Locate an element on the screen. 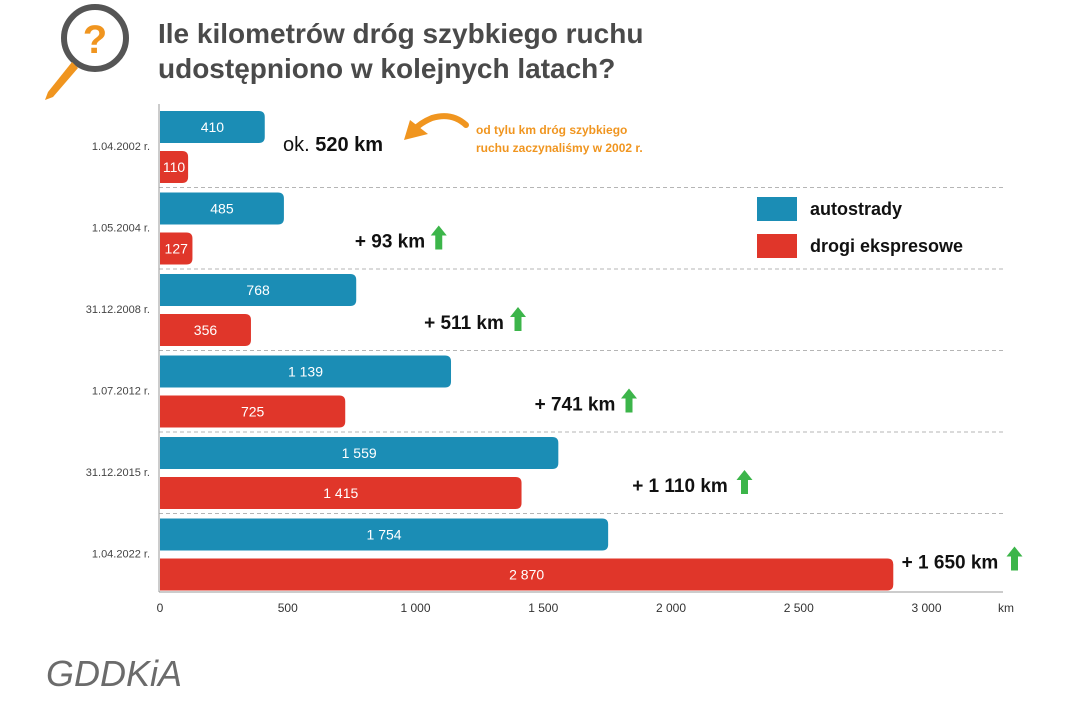 This screenshot has width=1081, height=715. x-tick-label: 3 000 is located at coordinates (926, 608).